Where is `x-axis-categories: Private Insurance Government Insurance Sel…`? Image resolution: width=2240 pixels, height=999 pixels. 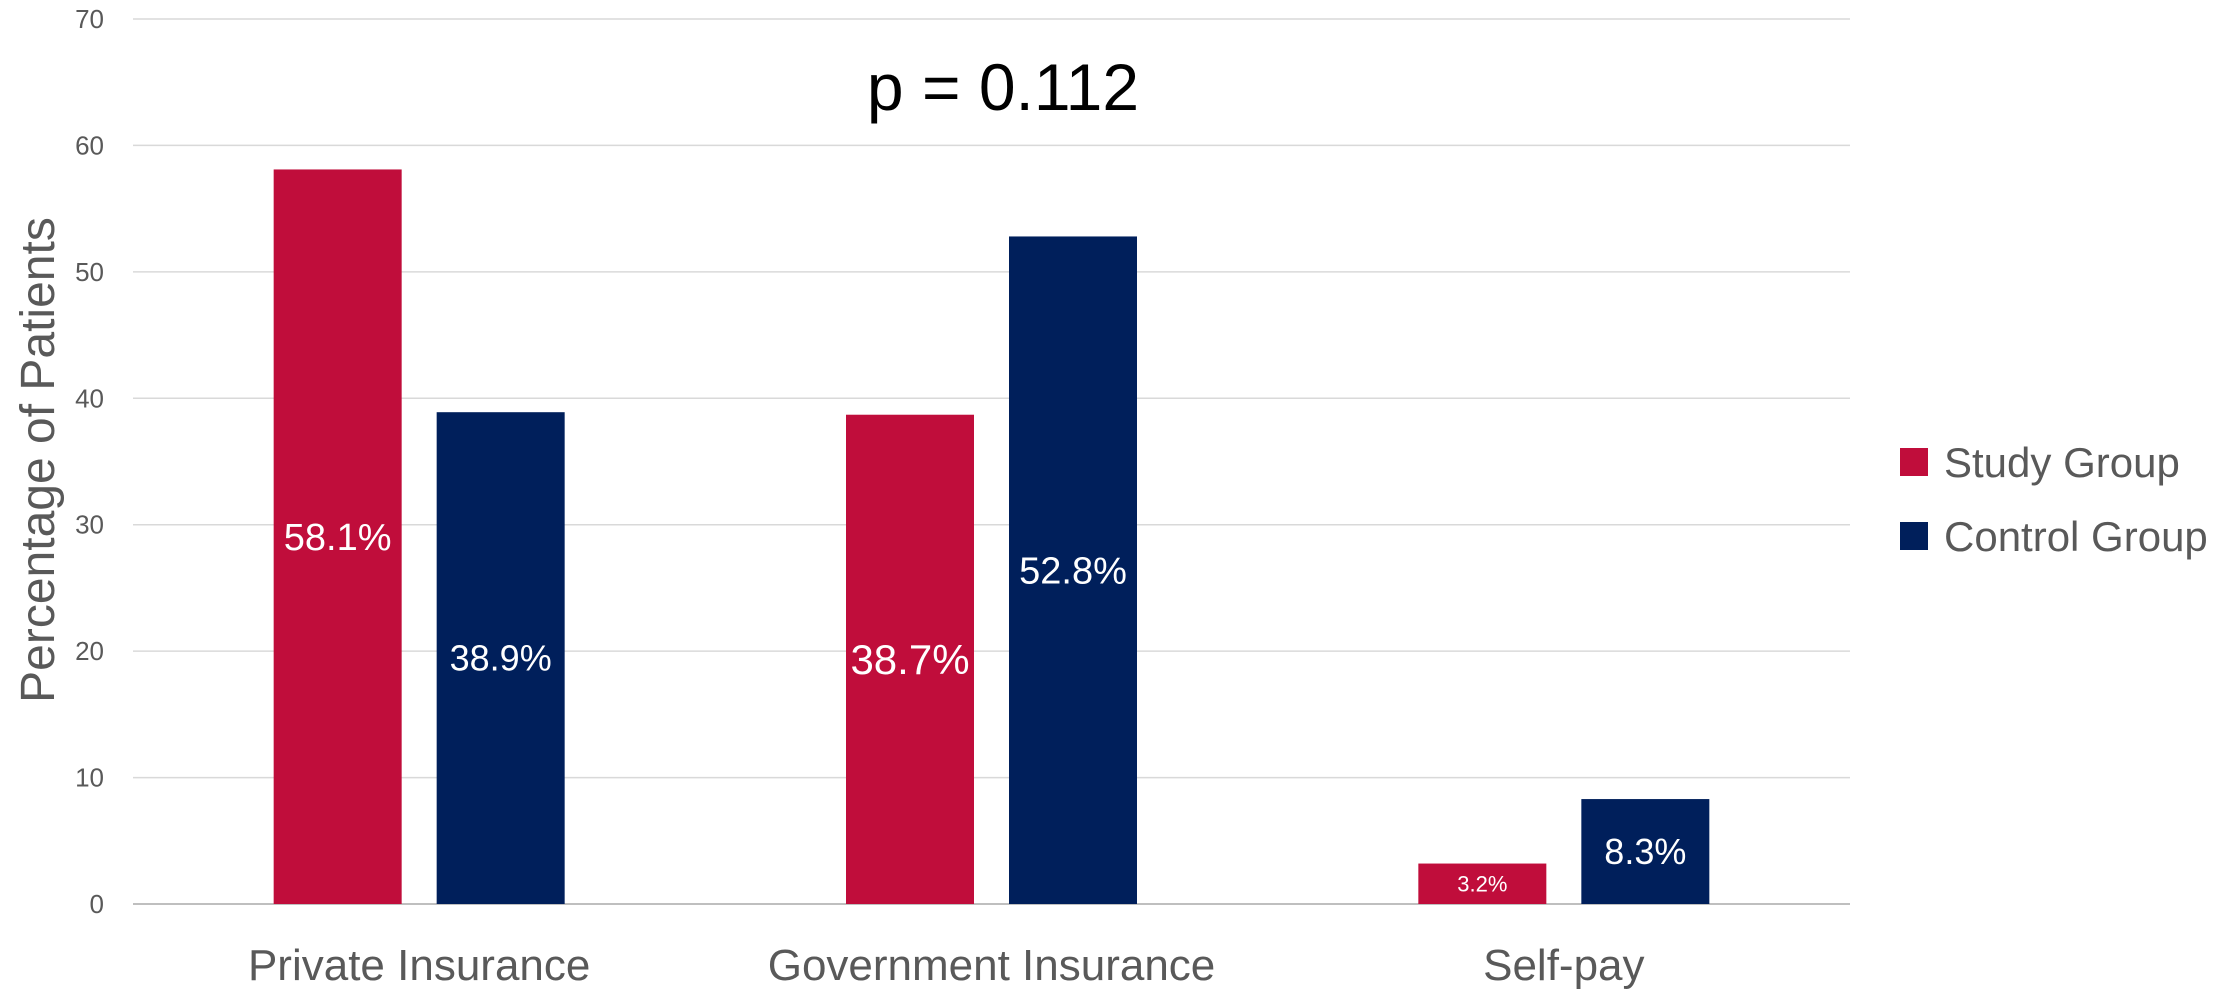
x-axis-categories: Private Insurance Government Insurance Sel… is located at coordinates (946, 965).